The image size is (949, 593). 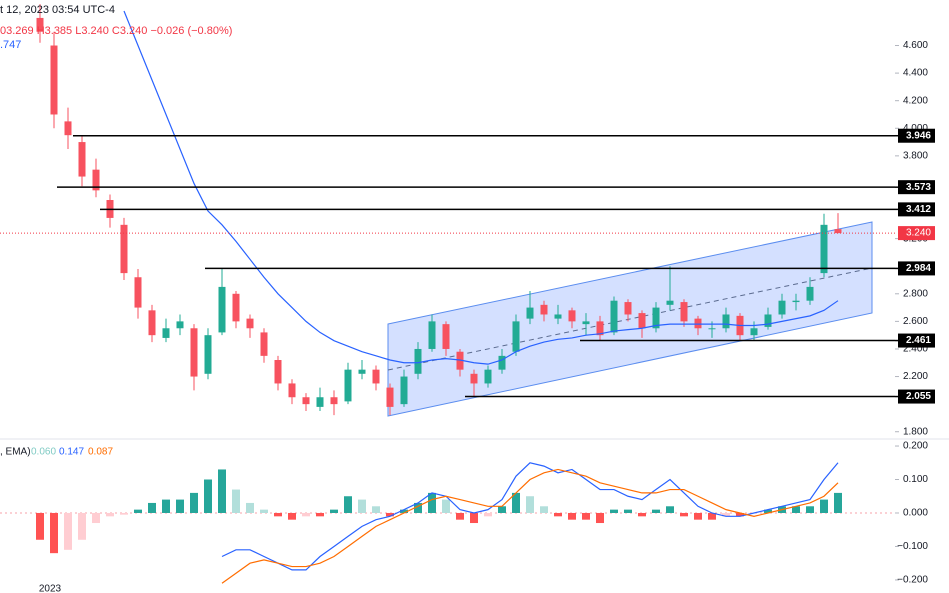 I want to click on last-price-box, so click(x=916, y=233).